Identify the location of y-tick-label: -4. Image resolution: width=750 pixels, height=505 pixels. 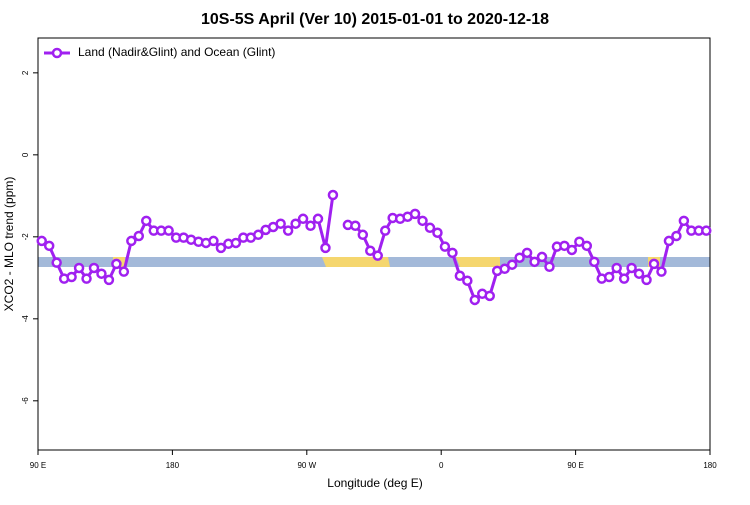
(25, 319).